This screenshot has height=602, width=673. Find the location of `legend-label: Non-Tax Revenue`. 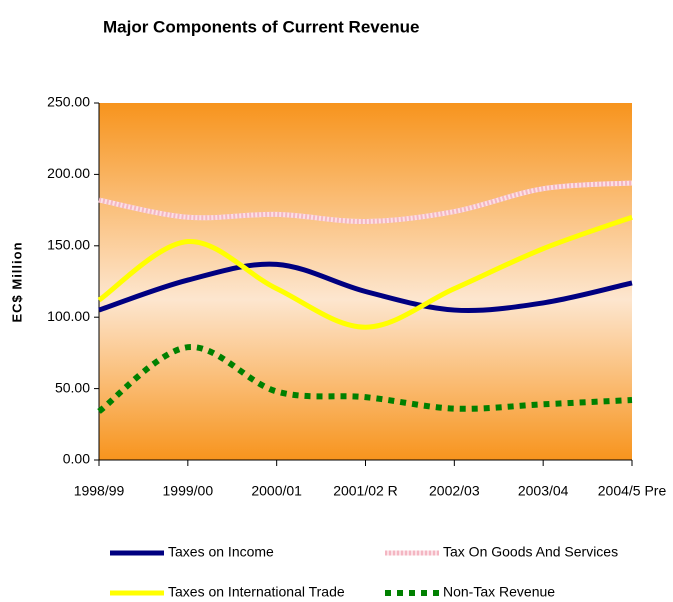

legend-label: Non-Tax Revenue is located at coordinates (499, 592).